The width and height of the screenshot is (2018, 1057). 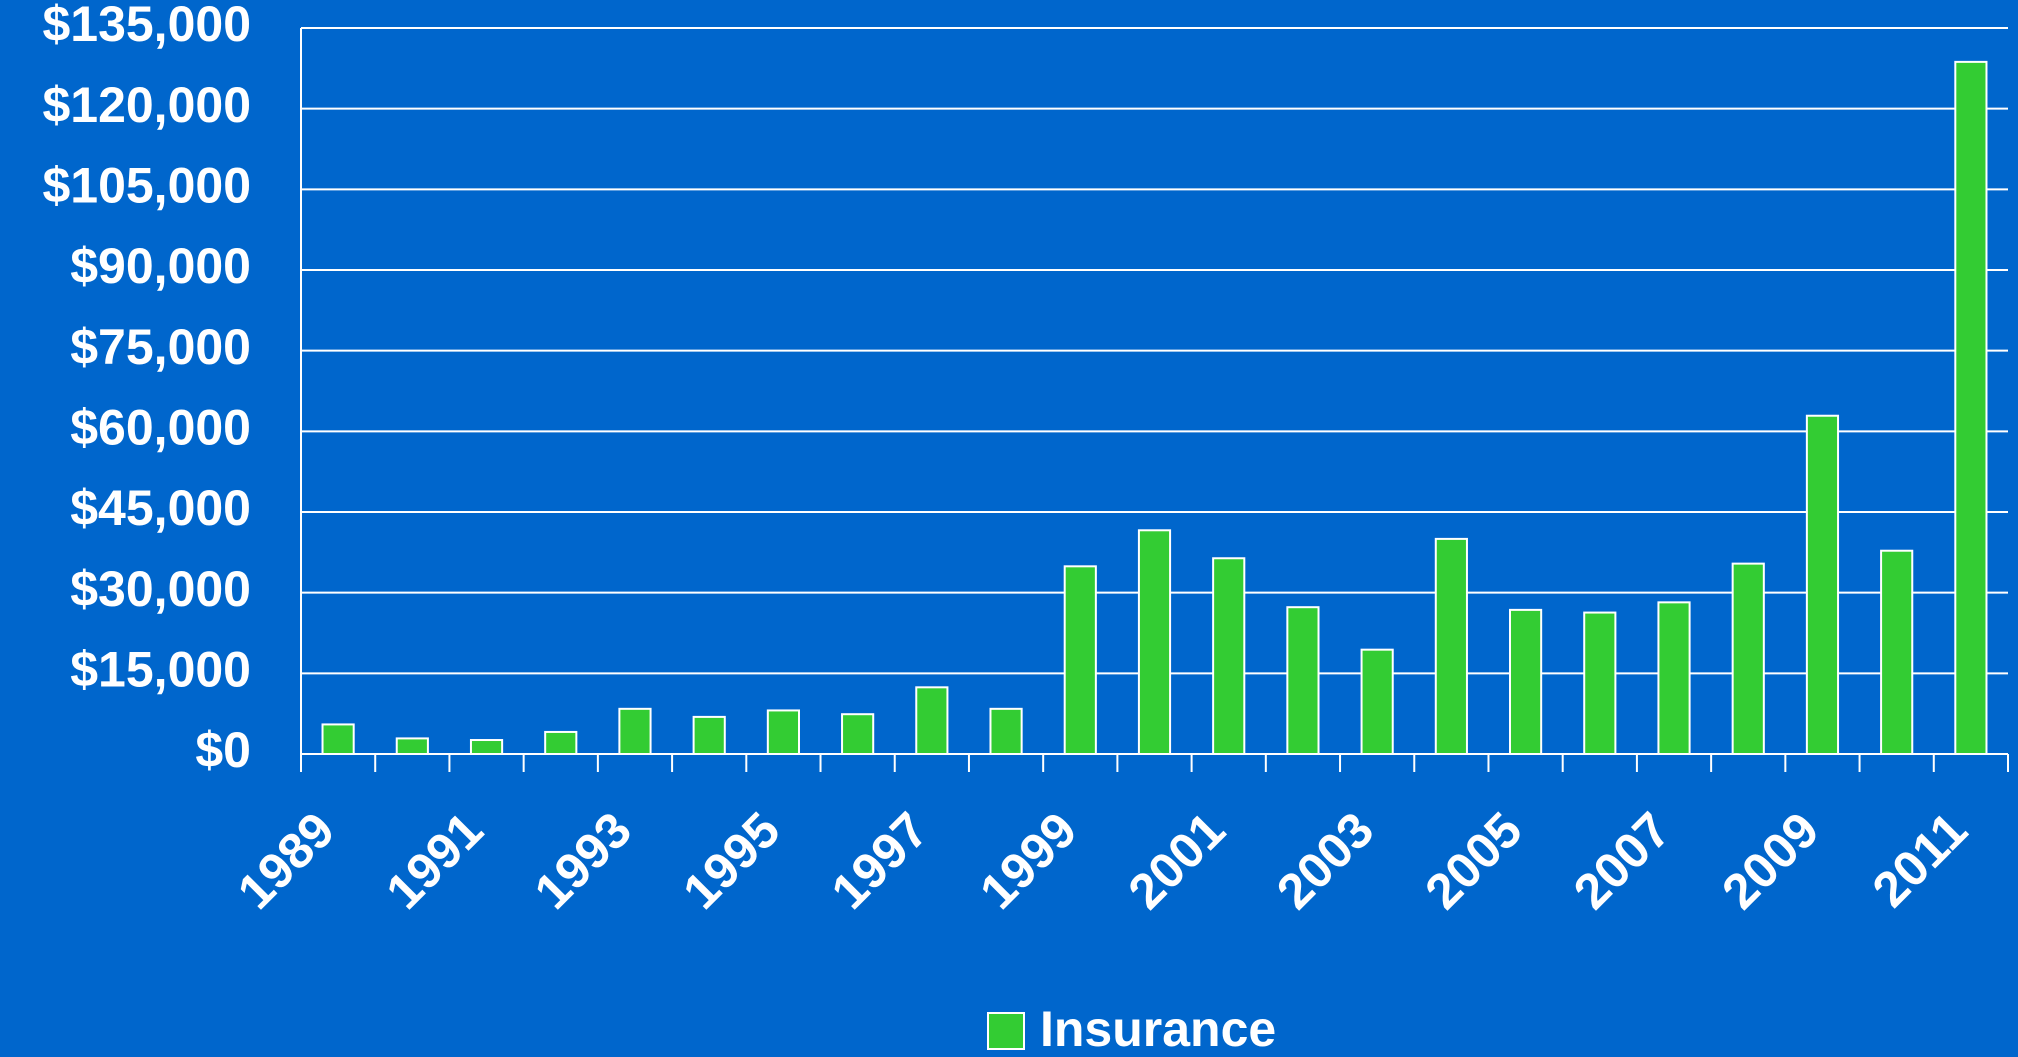 What do you see at coordinates (146, 105) in the screenshot?
I see `y-tick-label: $120,000` at bounding box center [146, 105].